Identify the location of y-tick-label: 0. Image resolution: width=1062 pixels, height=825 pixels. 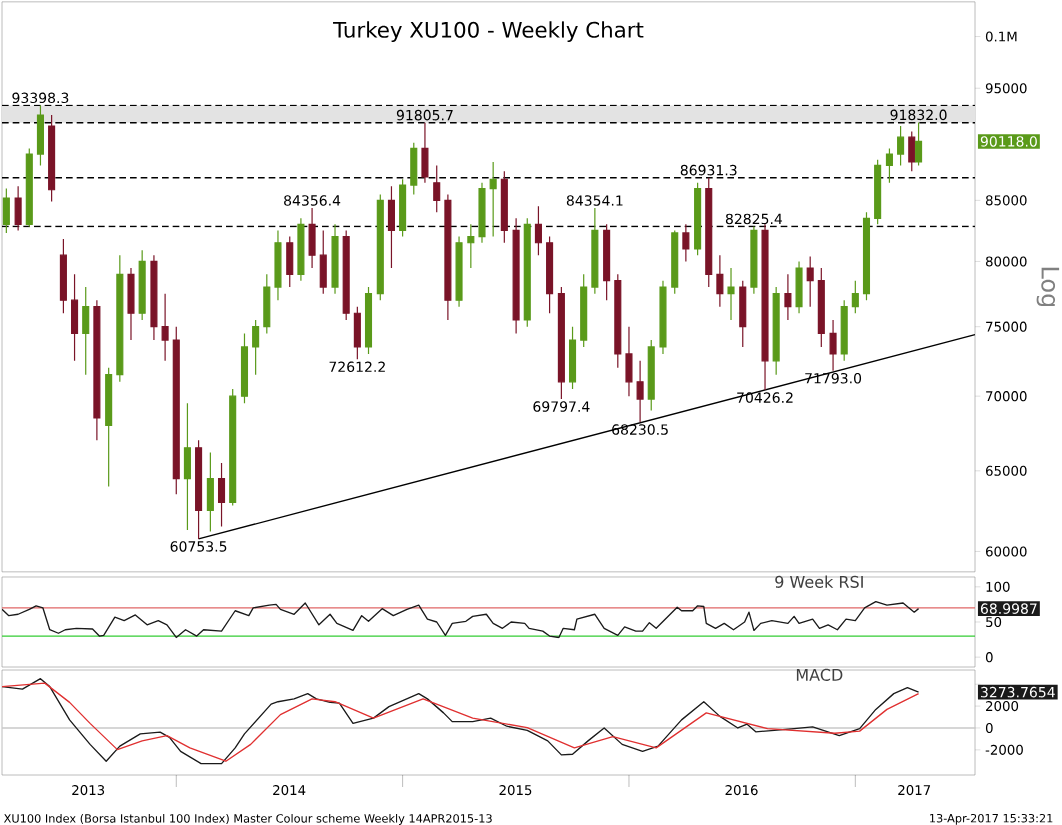
(989, 728).